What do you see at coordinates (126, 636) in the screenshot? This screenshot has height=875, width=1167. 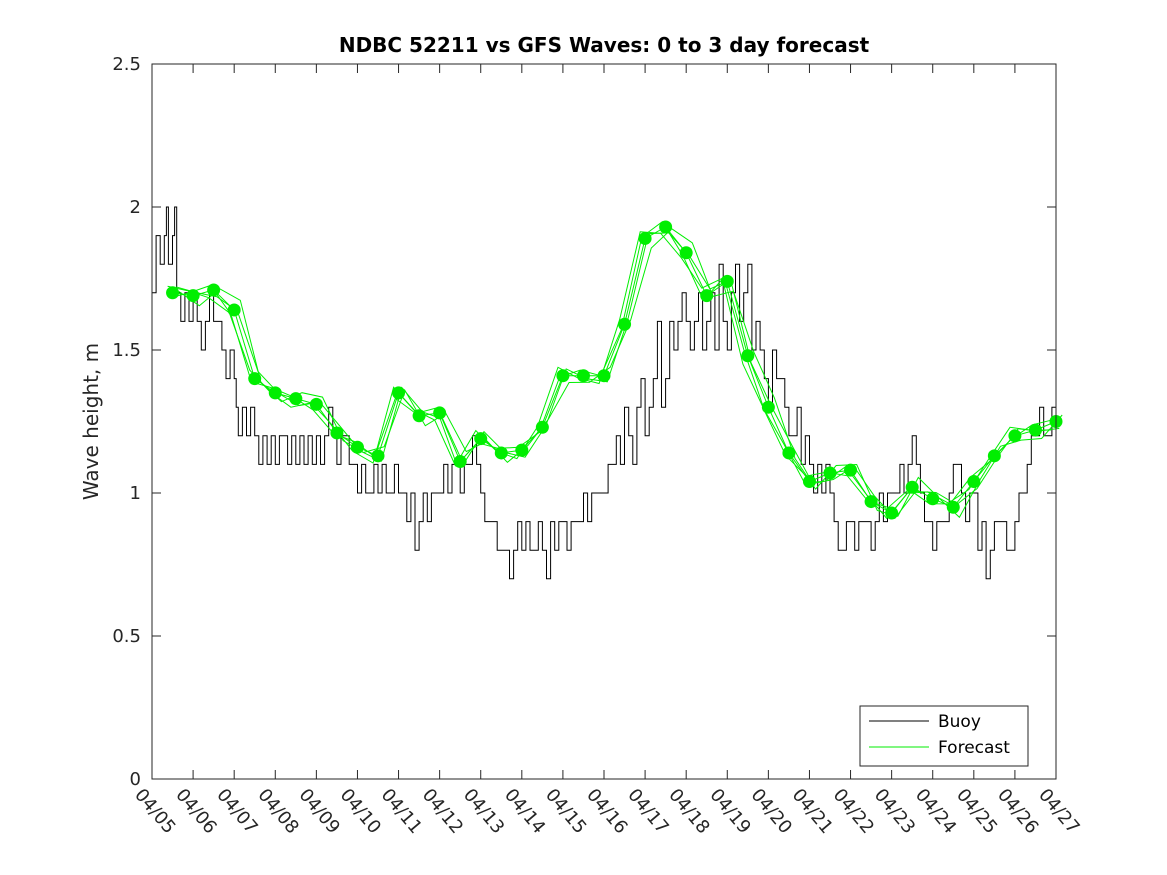 I see `y-tick-label: 0.5` at bounding box center [126, 636].